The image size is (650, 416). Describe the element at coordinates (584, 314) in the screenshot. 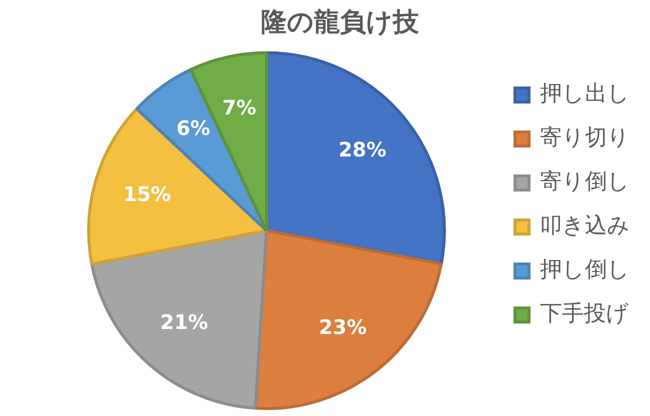

I see `legend-label: 下手投げ` at that location.